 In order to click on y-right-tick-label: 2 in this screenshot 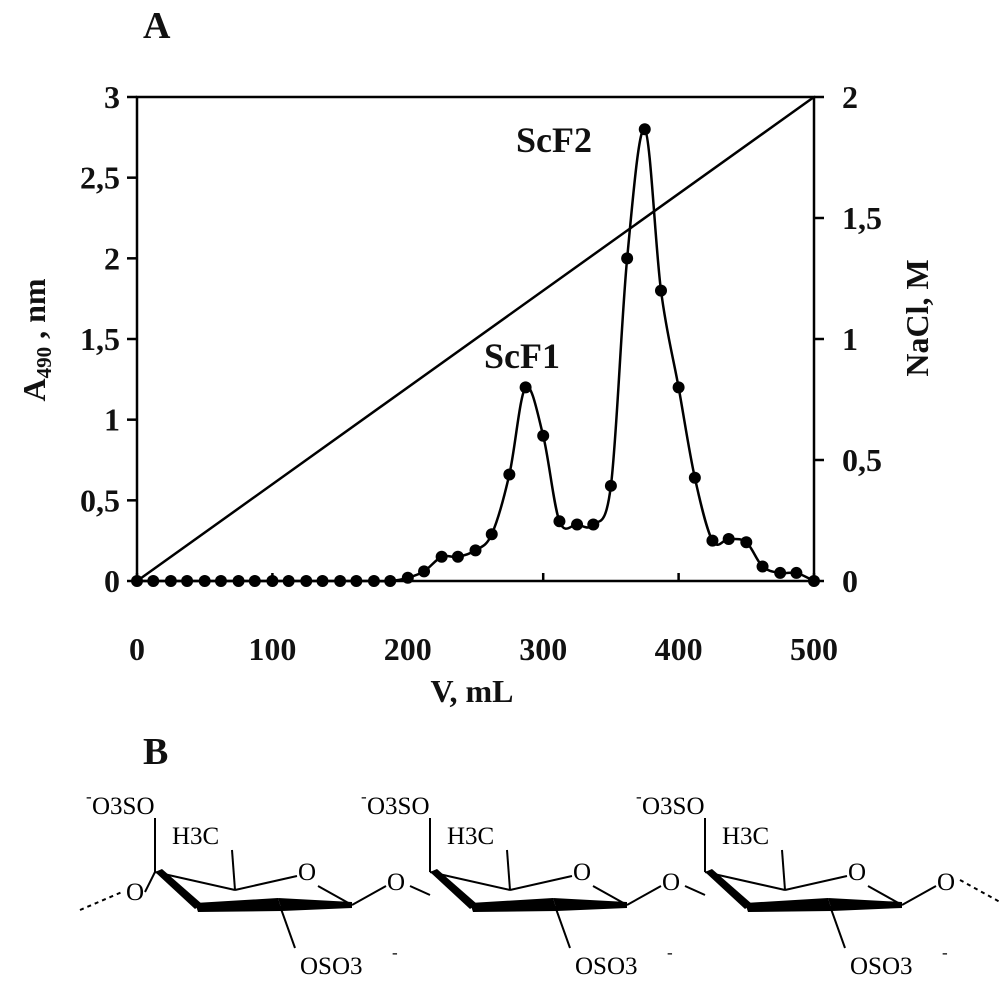, I will do `click(850, 97)`.